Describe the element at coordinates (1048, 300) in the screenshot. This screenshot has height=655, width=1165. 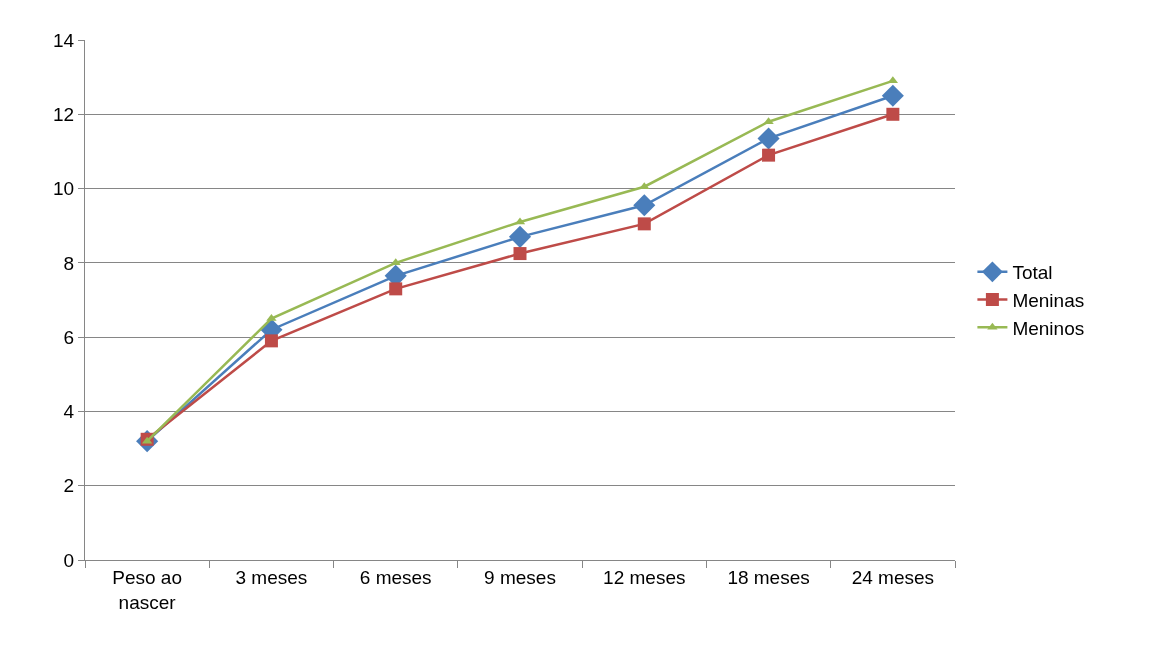
I see `legend-label: Meninas` at that location.